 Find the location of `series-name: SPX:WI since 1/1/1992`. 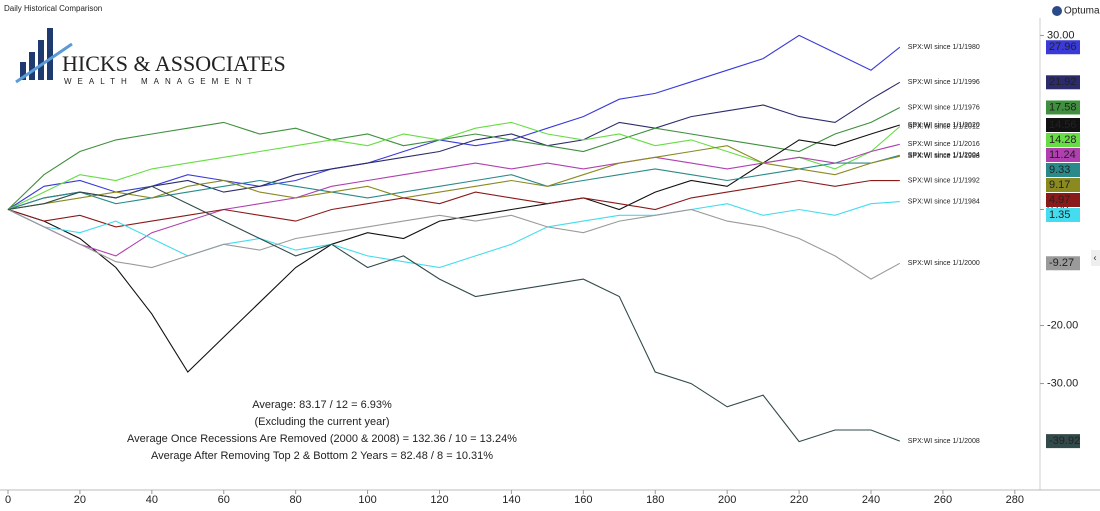

series-name: SPX:WI since 1/1/1992 is located at coordinates (944, 180).